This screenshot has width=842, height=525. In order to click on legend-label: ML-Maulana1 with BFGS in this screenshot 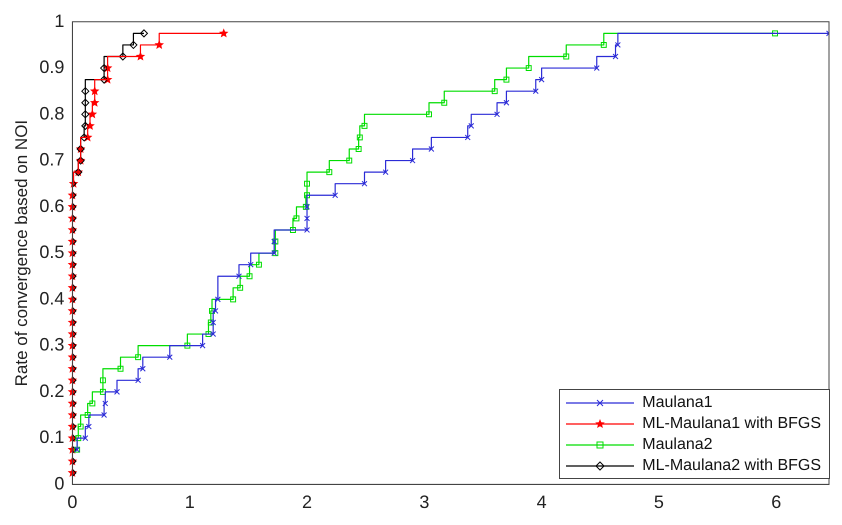, I will do `click(731, 424)`.